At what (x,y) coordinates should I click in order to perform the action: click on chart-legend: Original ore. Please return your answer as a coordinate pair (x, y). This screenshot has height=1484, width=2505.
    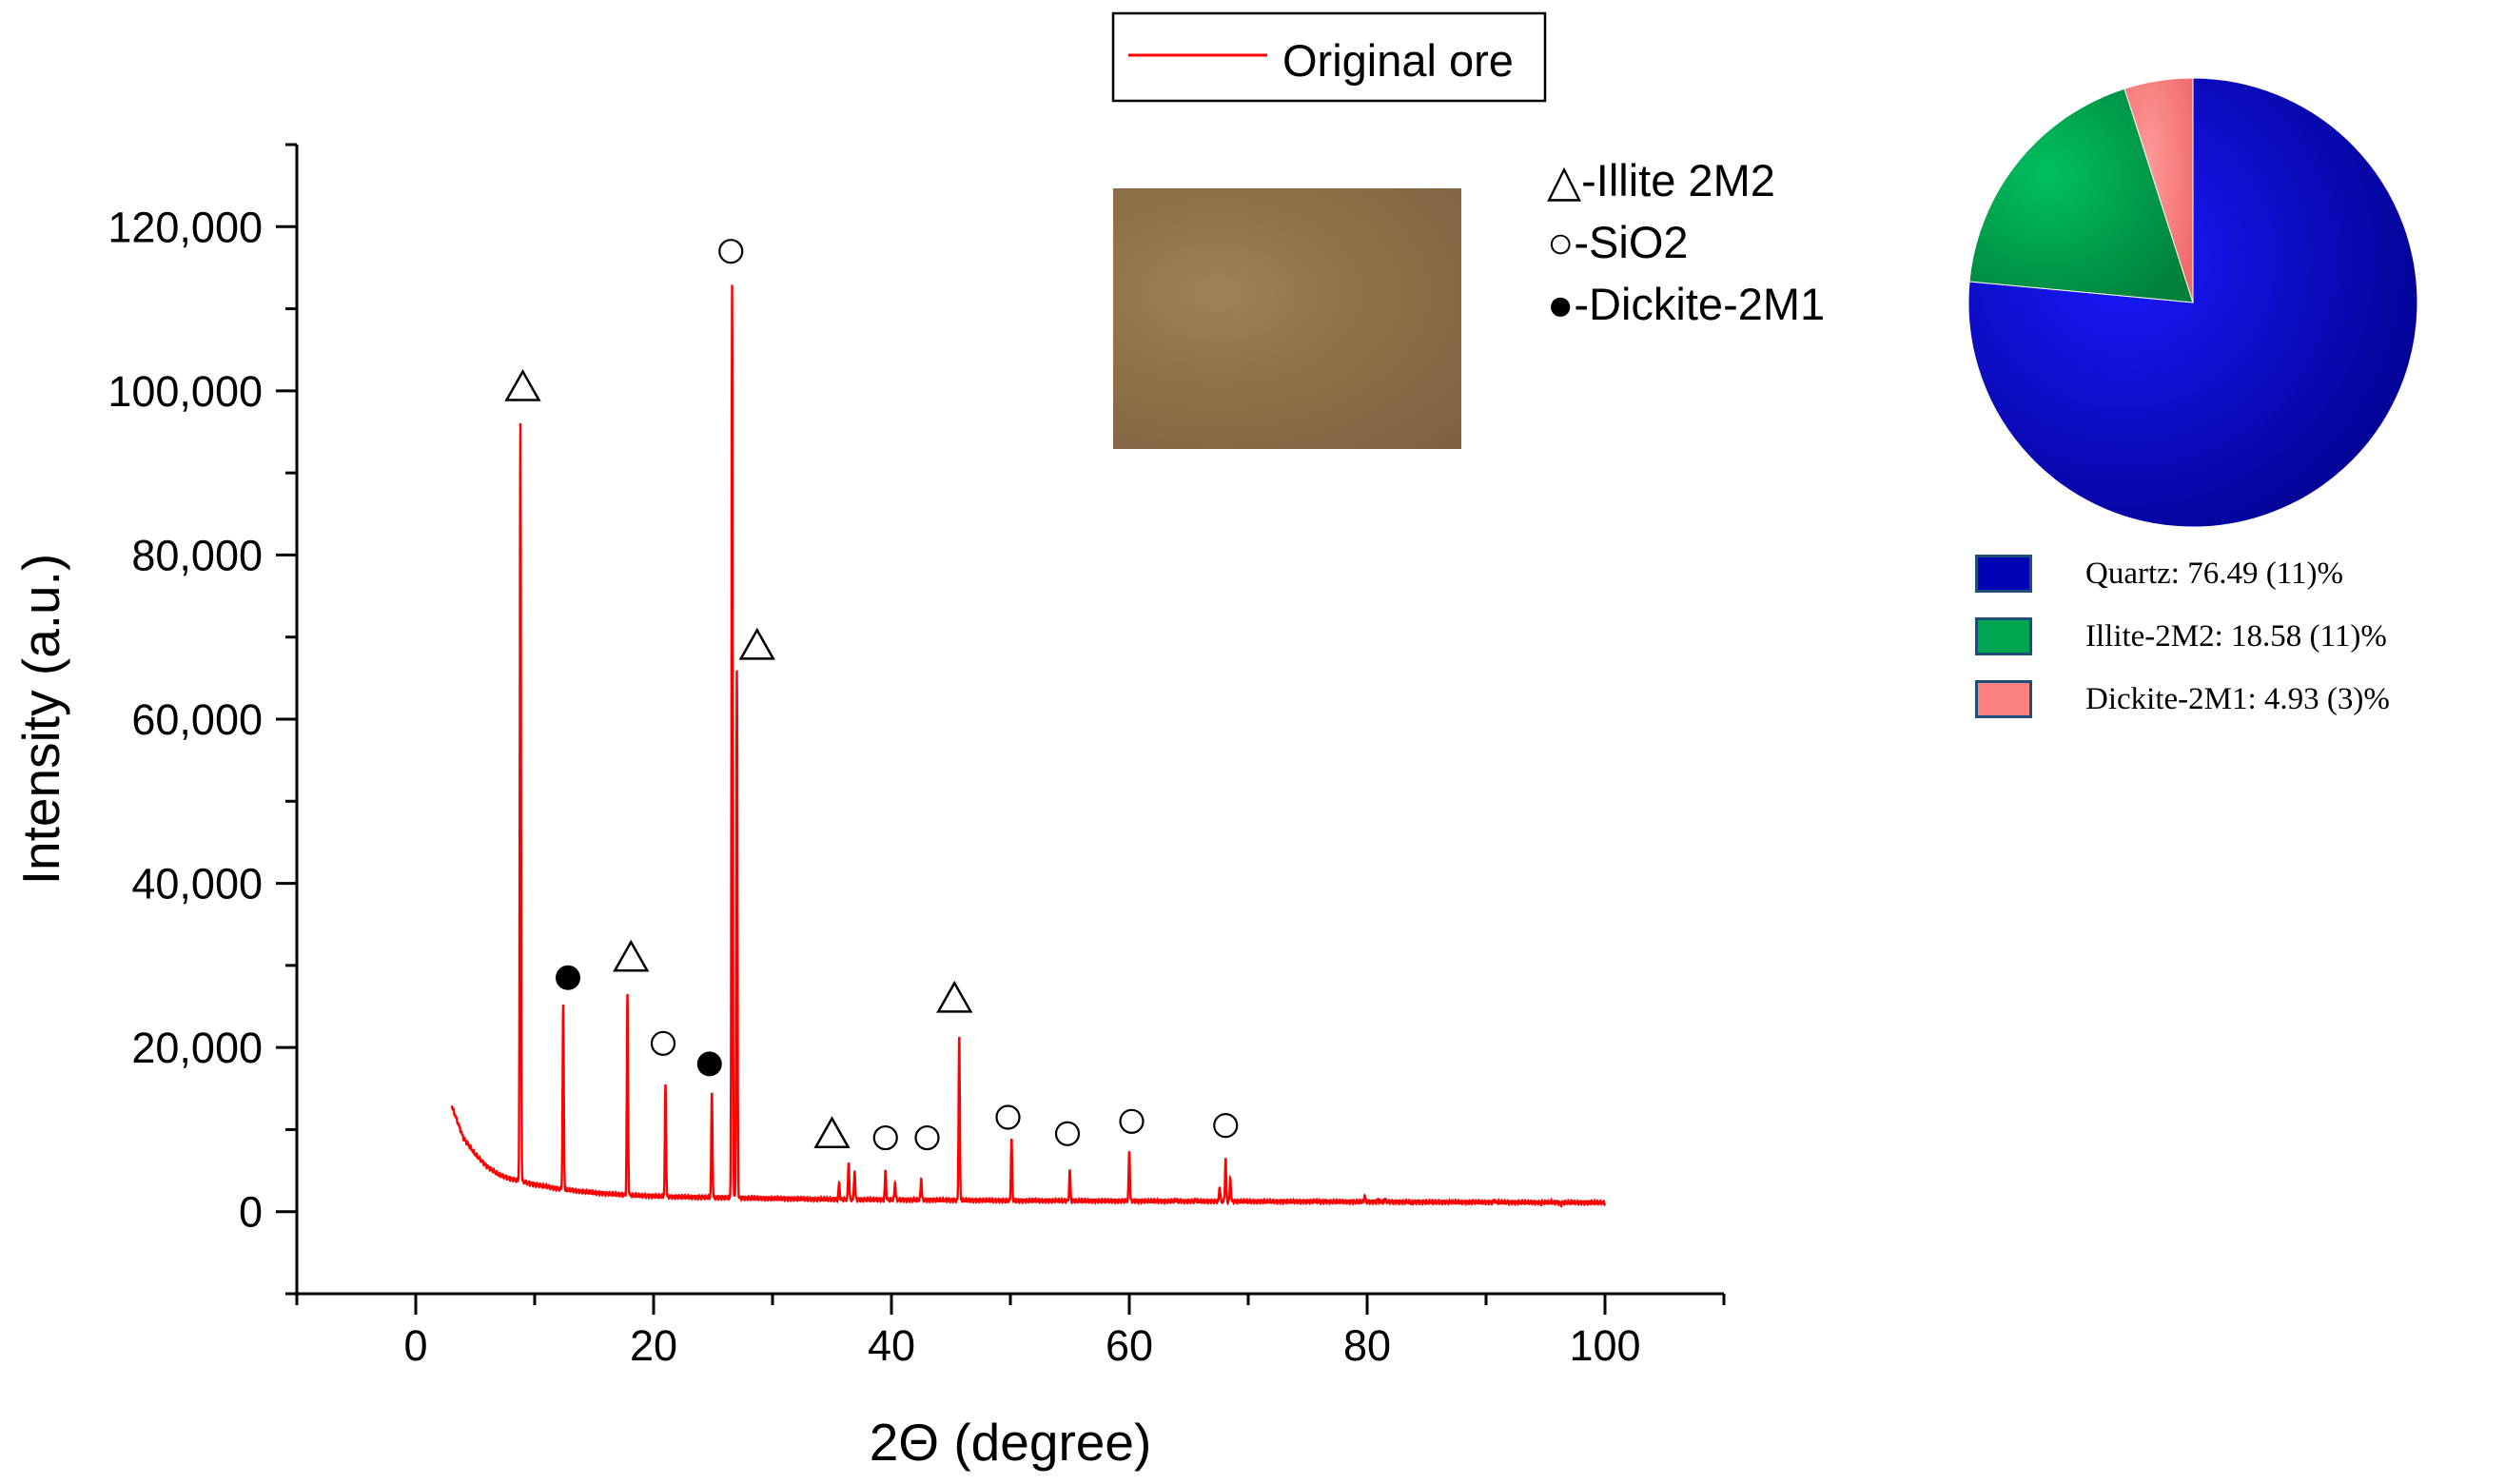
    Looking at the image, I should click on (1329, 57).